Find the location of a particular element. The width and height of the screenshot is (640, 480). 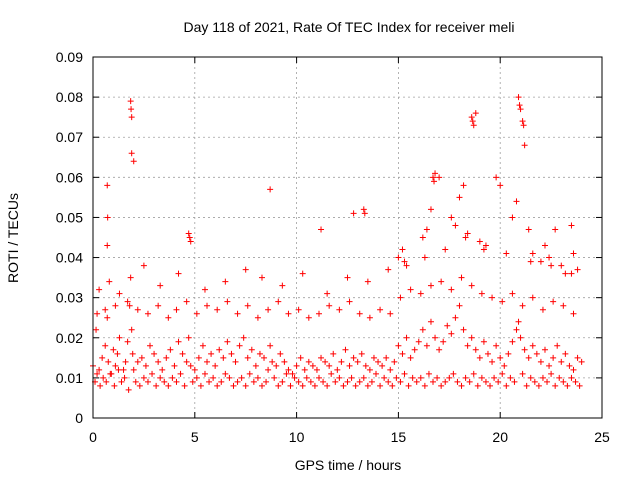

y-tick-label: 0.08 is located at coordinates (69, 97).